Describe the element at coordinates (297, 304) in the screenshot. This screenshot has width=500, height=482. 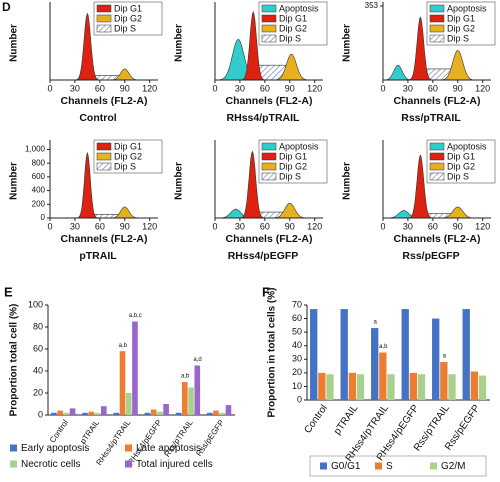
I see `y-tick-label: 70` at that location.